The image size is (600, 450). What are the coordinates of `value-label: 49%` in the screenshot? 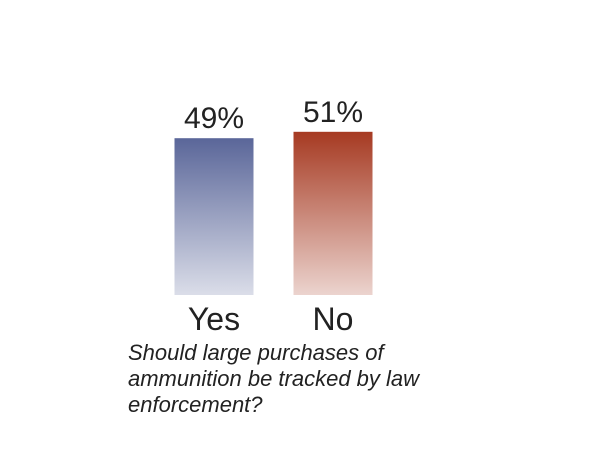 It's located at (214, 118).